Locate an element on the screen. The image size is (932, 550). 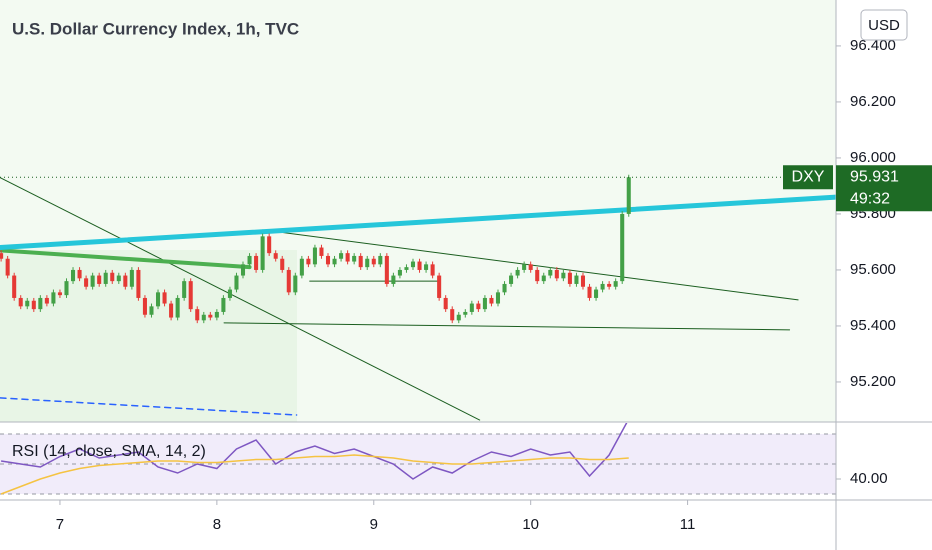
y-tick-label: 96.200 is located at coordinates (873, 101).